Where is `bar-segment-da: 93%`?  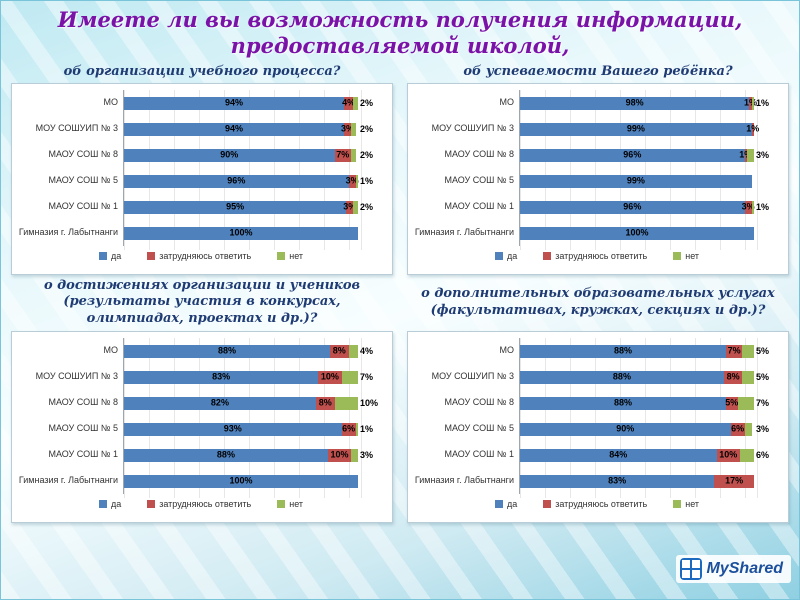 bar-segment-da: 93% is located at coordinates (233, 429).